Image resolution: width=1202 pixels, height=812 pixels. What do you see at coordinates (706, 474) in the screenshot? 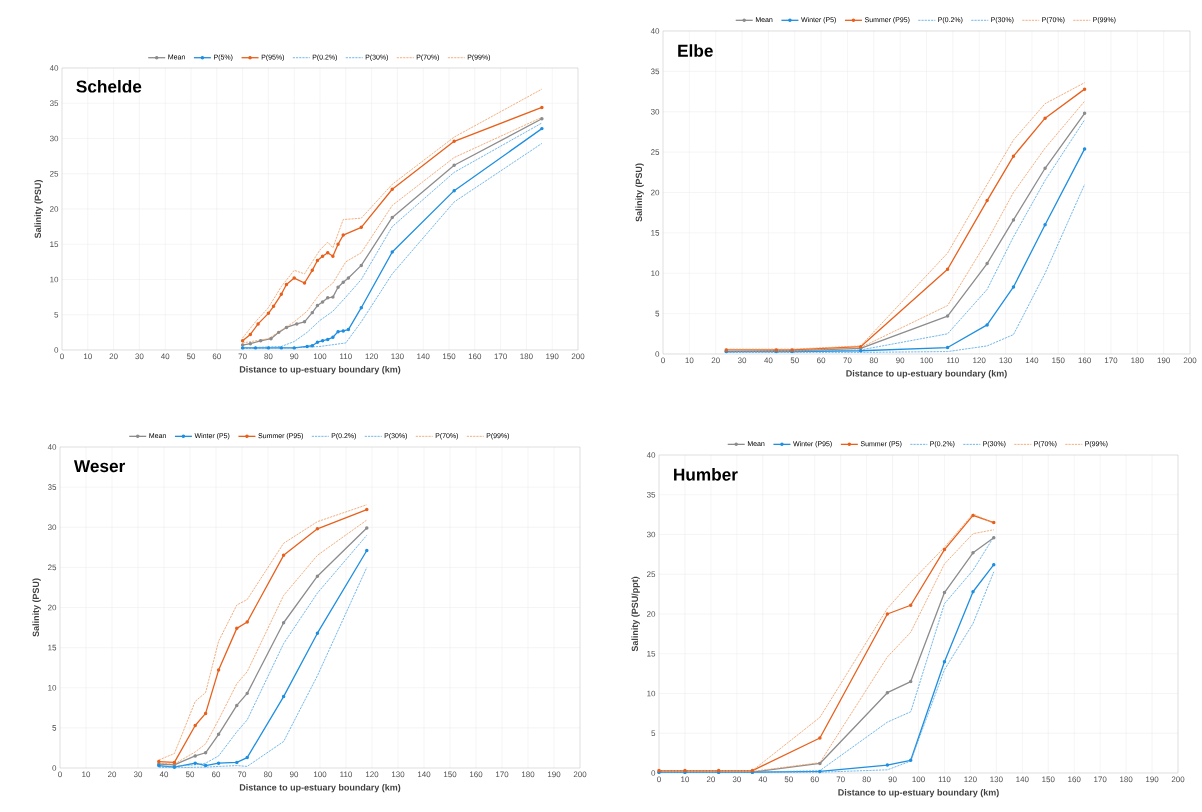
I see `text: Humber` at bounding box center [706, 474].